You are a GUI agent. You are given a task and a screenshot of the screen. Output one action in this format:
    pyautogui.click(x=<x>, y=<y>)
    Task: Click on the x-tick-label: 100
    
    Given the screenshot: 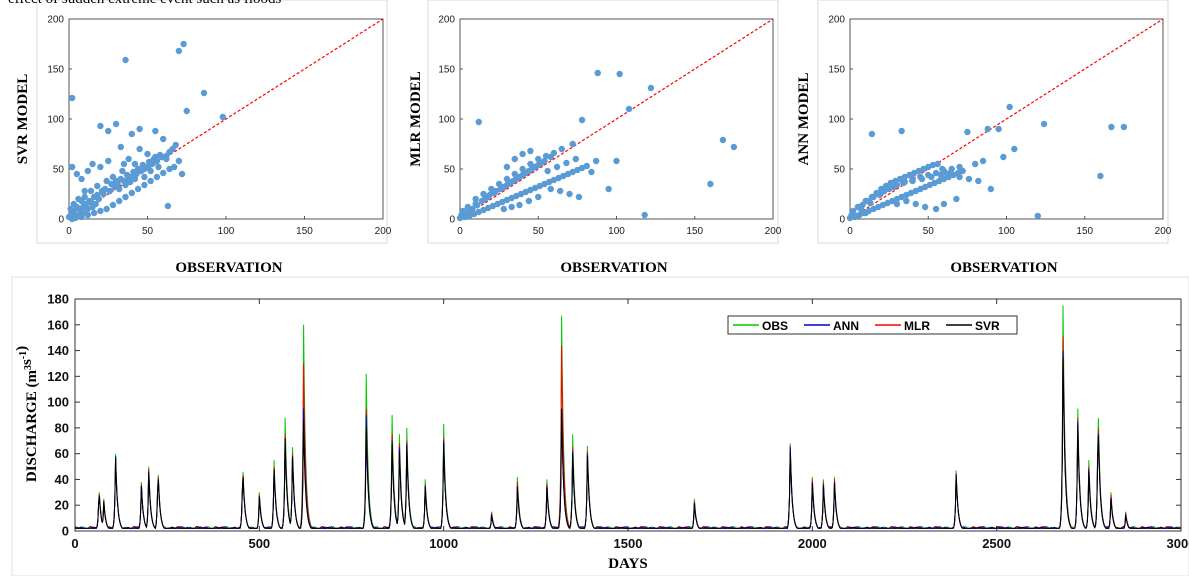 What is the action you would take?
    pyautogui.click(x=226, y=231)
    